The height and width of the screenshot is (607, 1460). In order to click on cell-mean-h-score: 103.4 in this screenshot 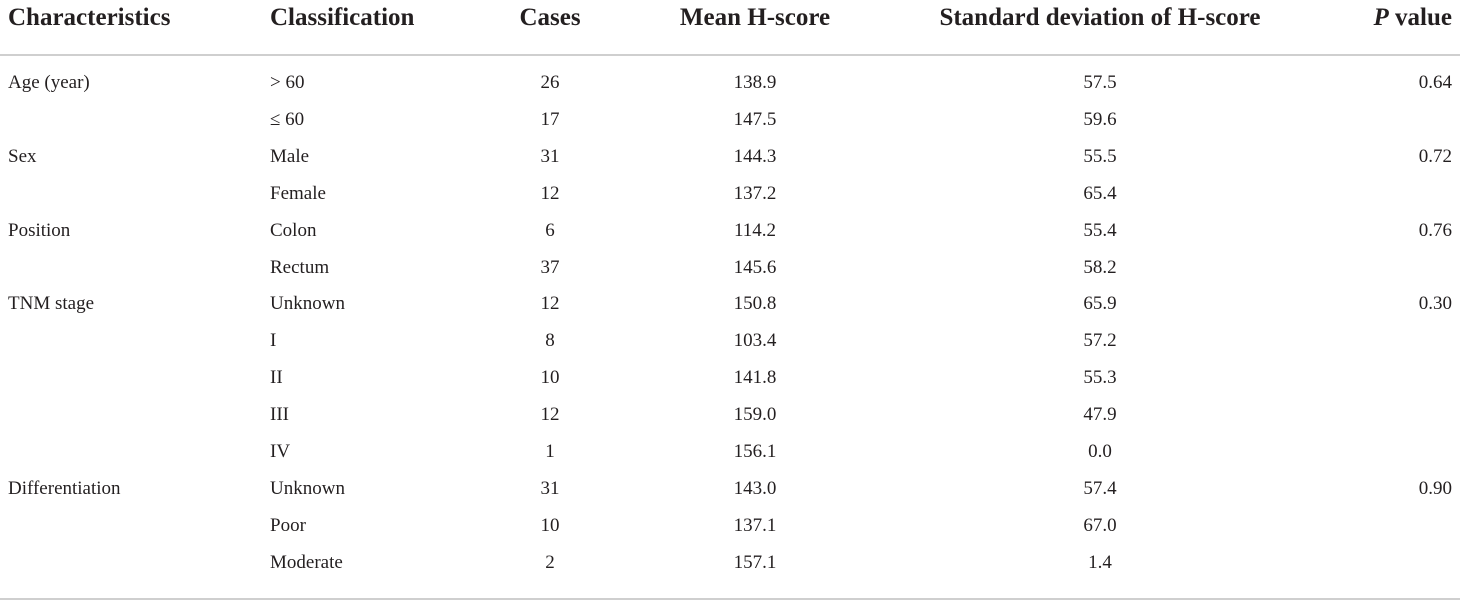, I will do `click(755, 341)`.